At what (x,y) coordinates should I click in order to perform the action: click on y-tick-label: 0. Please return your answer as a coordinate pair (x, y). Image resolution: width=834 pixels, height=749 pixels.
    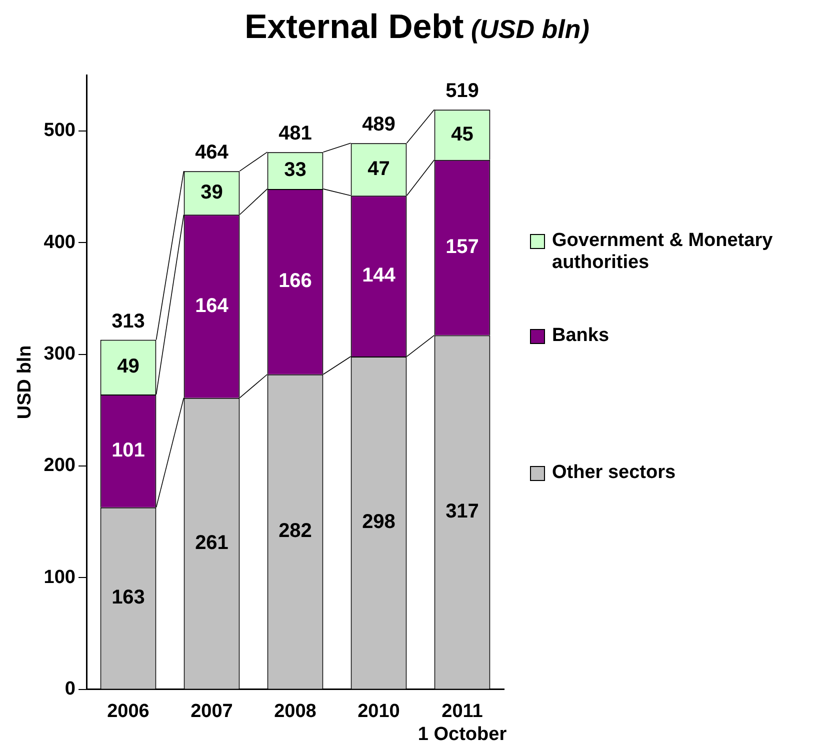
    Looking at the image, I should click on (70, 689).